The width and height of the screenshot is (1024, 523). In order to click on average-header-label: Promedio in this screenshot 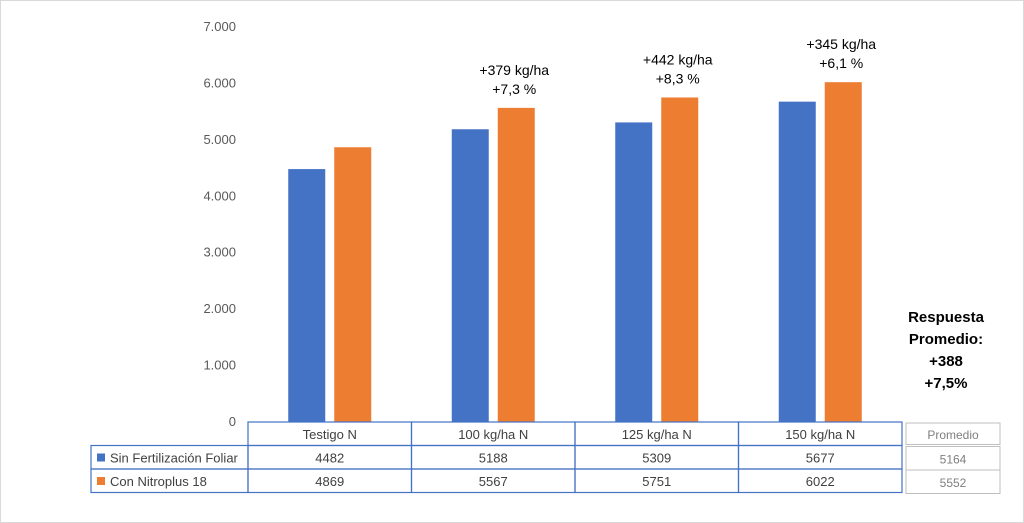, I will do `click(953, 435)`.